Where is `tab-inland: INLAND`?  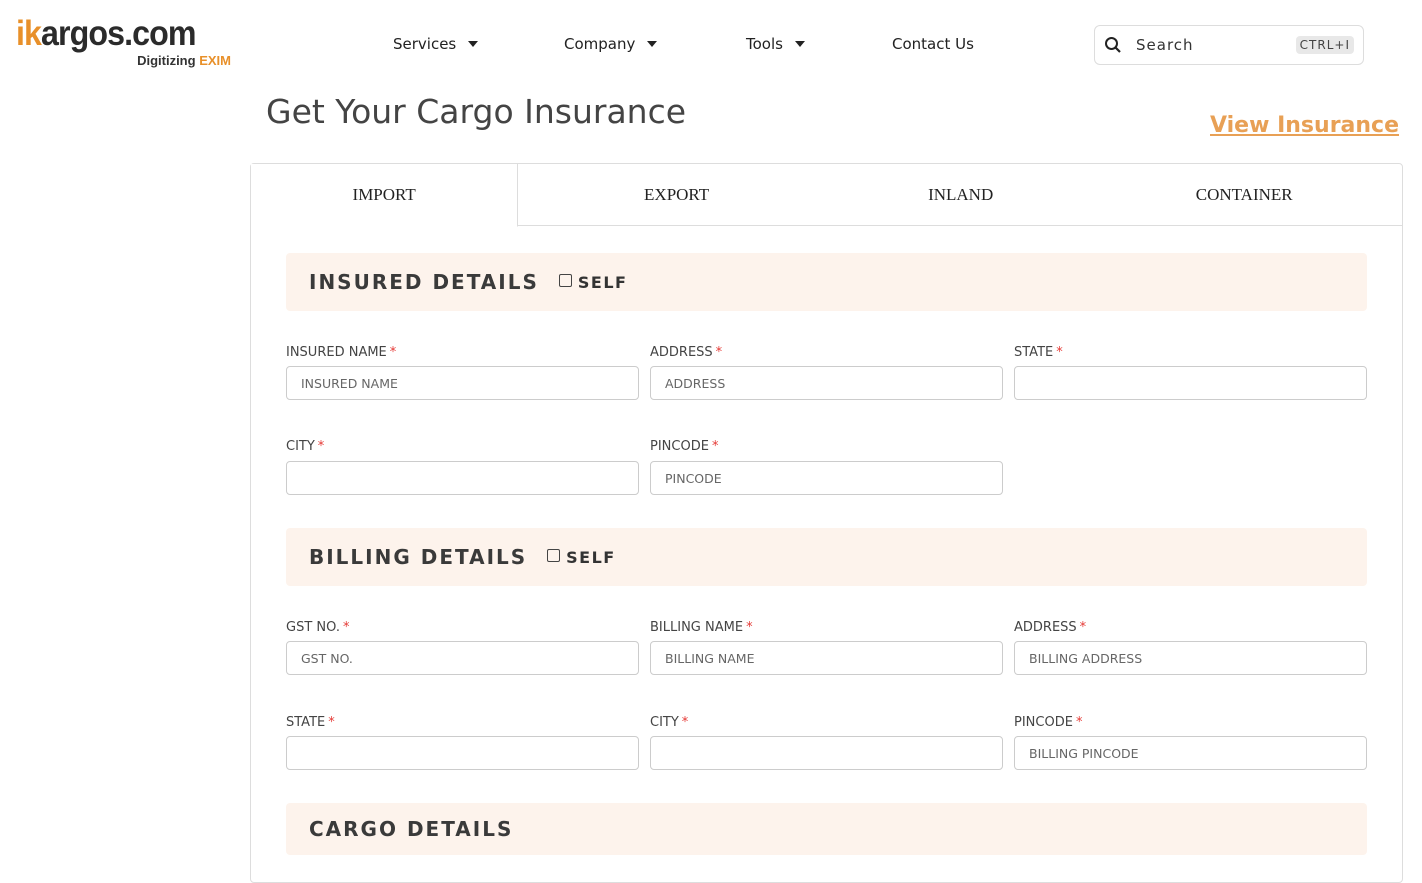
tab-inland: INLAND is located at coordinates (961, 194).